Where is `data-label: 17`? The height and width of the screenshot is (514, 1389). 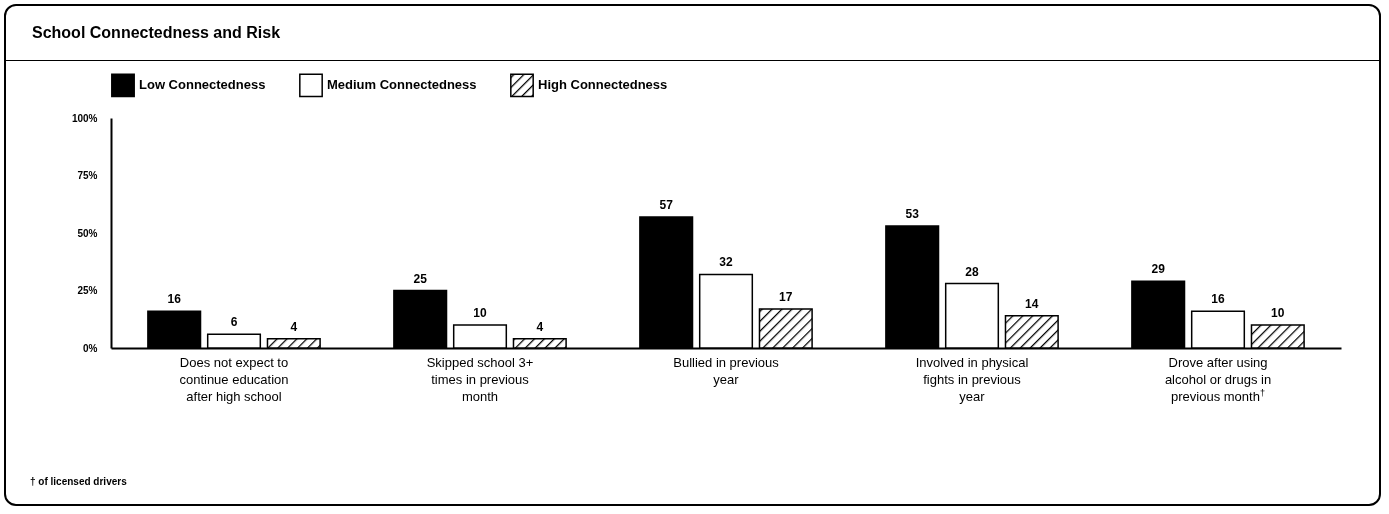
data-label: 17 is located at coordinates (786, 296).